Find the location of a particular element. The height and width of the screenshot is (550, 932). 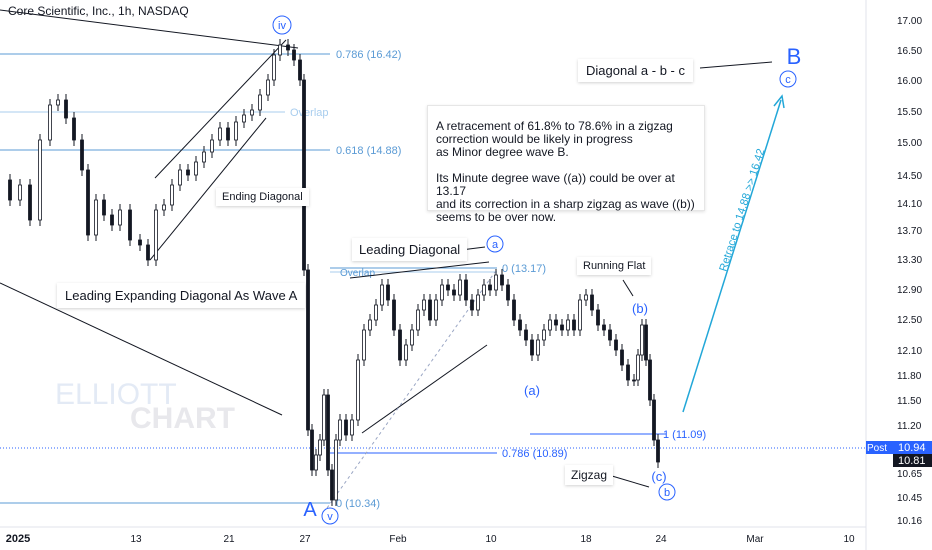

running-flat-pointer is located at coordinates (628, 288).